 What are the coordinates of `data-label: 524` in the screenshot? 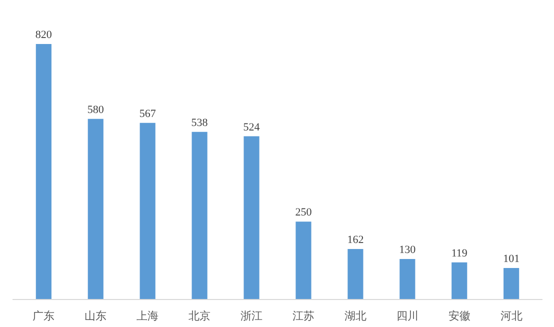 It's located at (251, 127).